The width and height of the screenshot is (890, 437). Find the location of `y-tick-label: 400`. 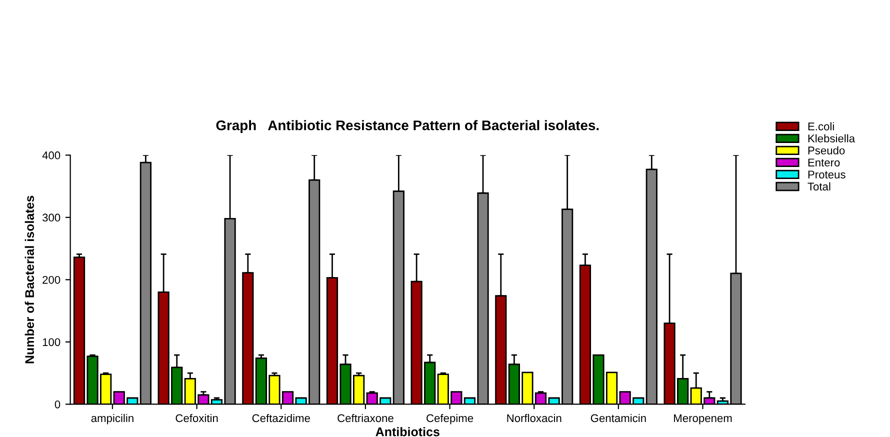

y-tick-label: 400 is located at coordinates (51, 155).